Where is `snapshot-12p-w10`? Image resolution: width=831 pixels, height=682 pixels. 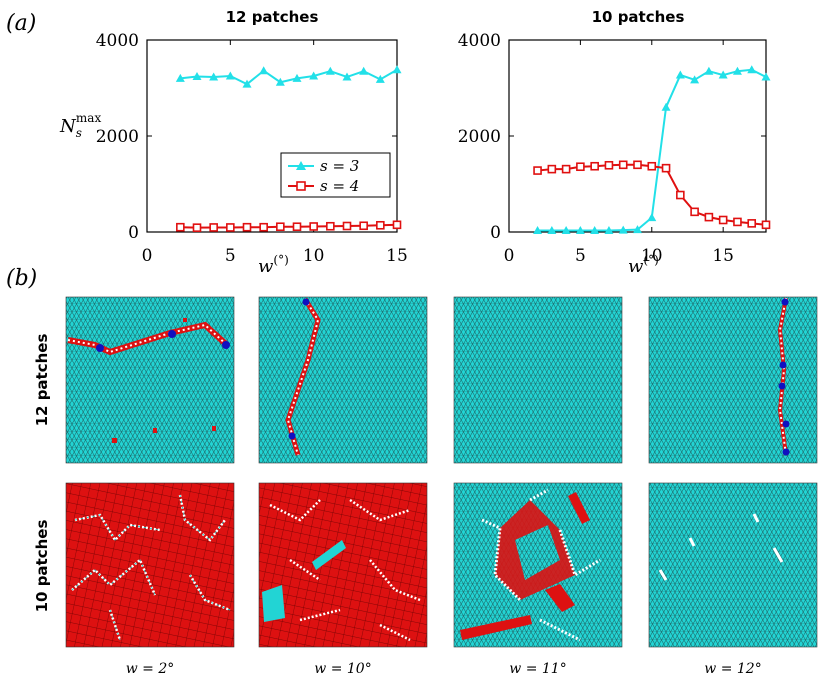
snapshot-12p-w10 is located at coordinates (343, 380).